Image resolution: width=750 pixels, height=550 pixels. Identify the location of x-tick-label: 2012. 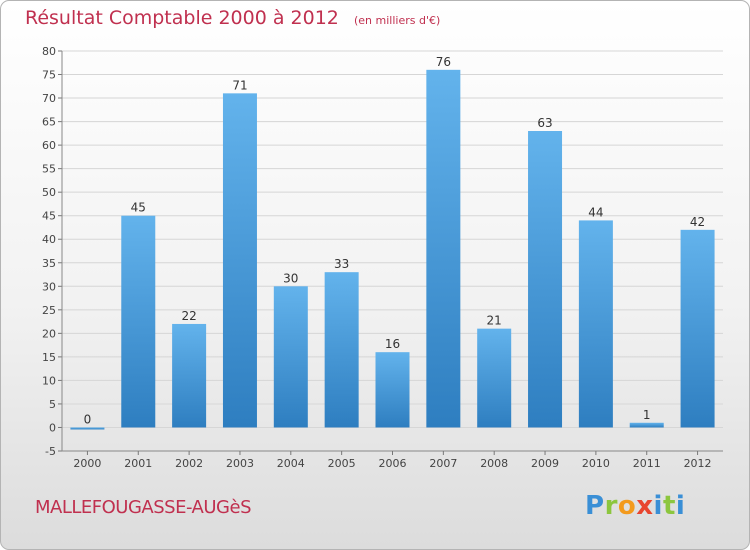
(698, 463).